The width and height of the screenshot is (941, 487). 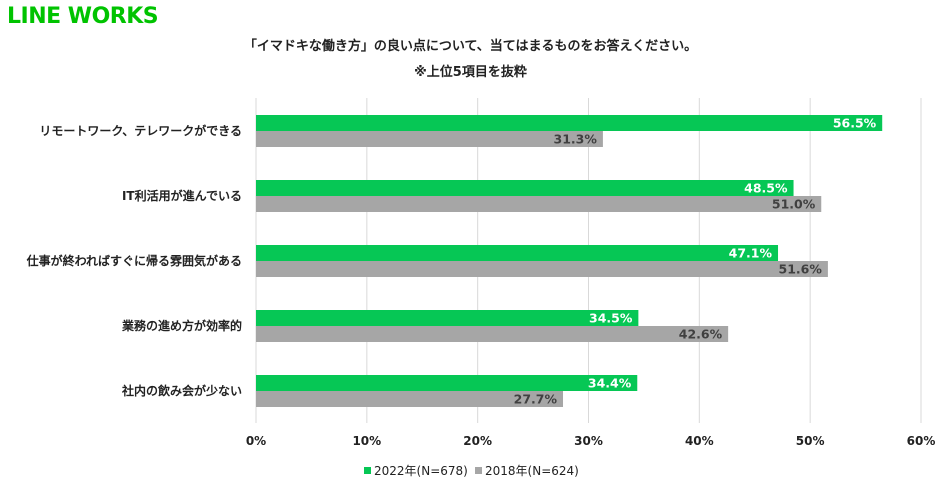 What do you see at coordinates (810, 441) in the screenshot?
I see `x-tick-label: 50%` at bounding box center [810, 441].